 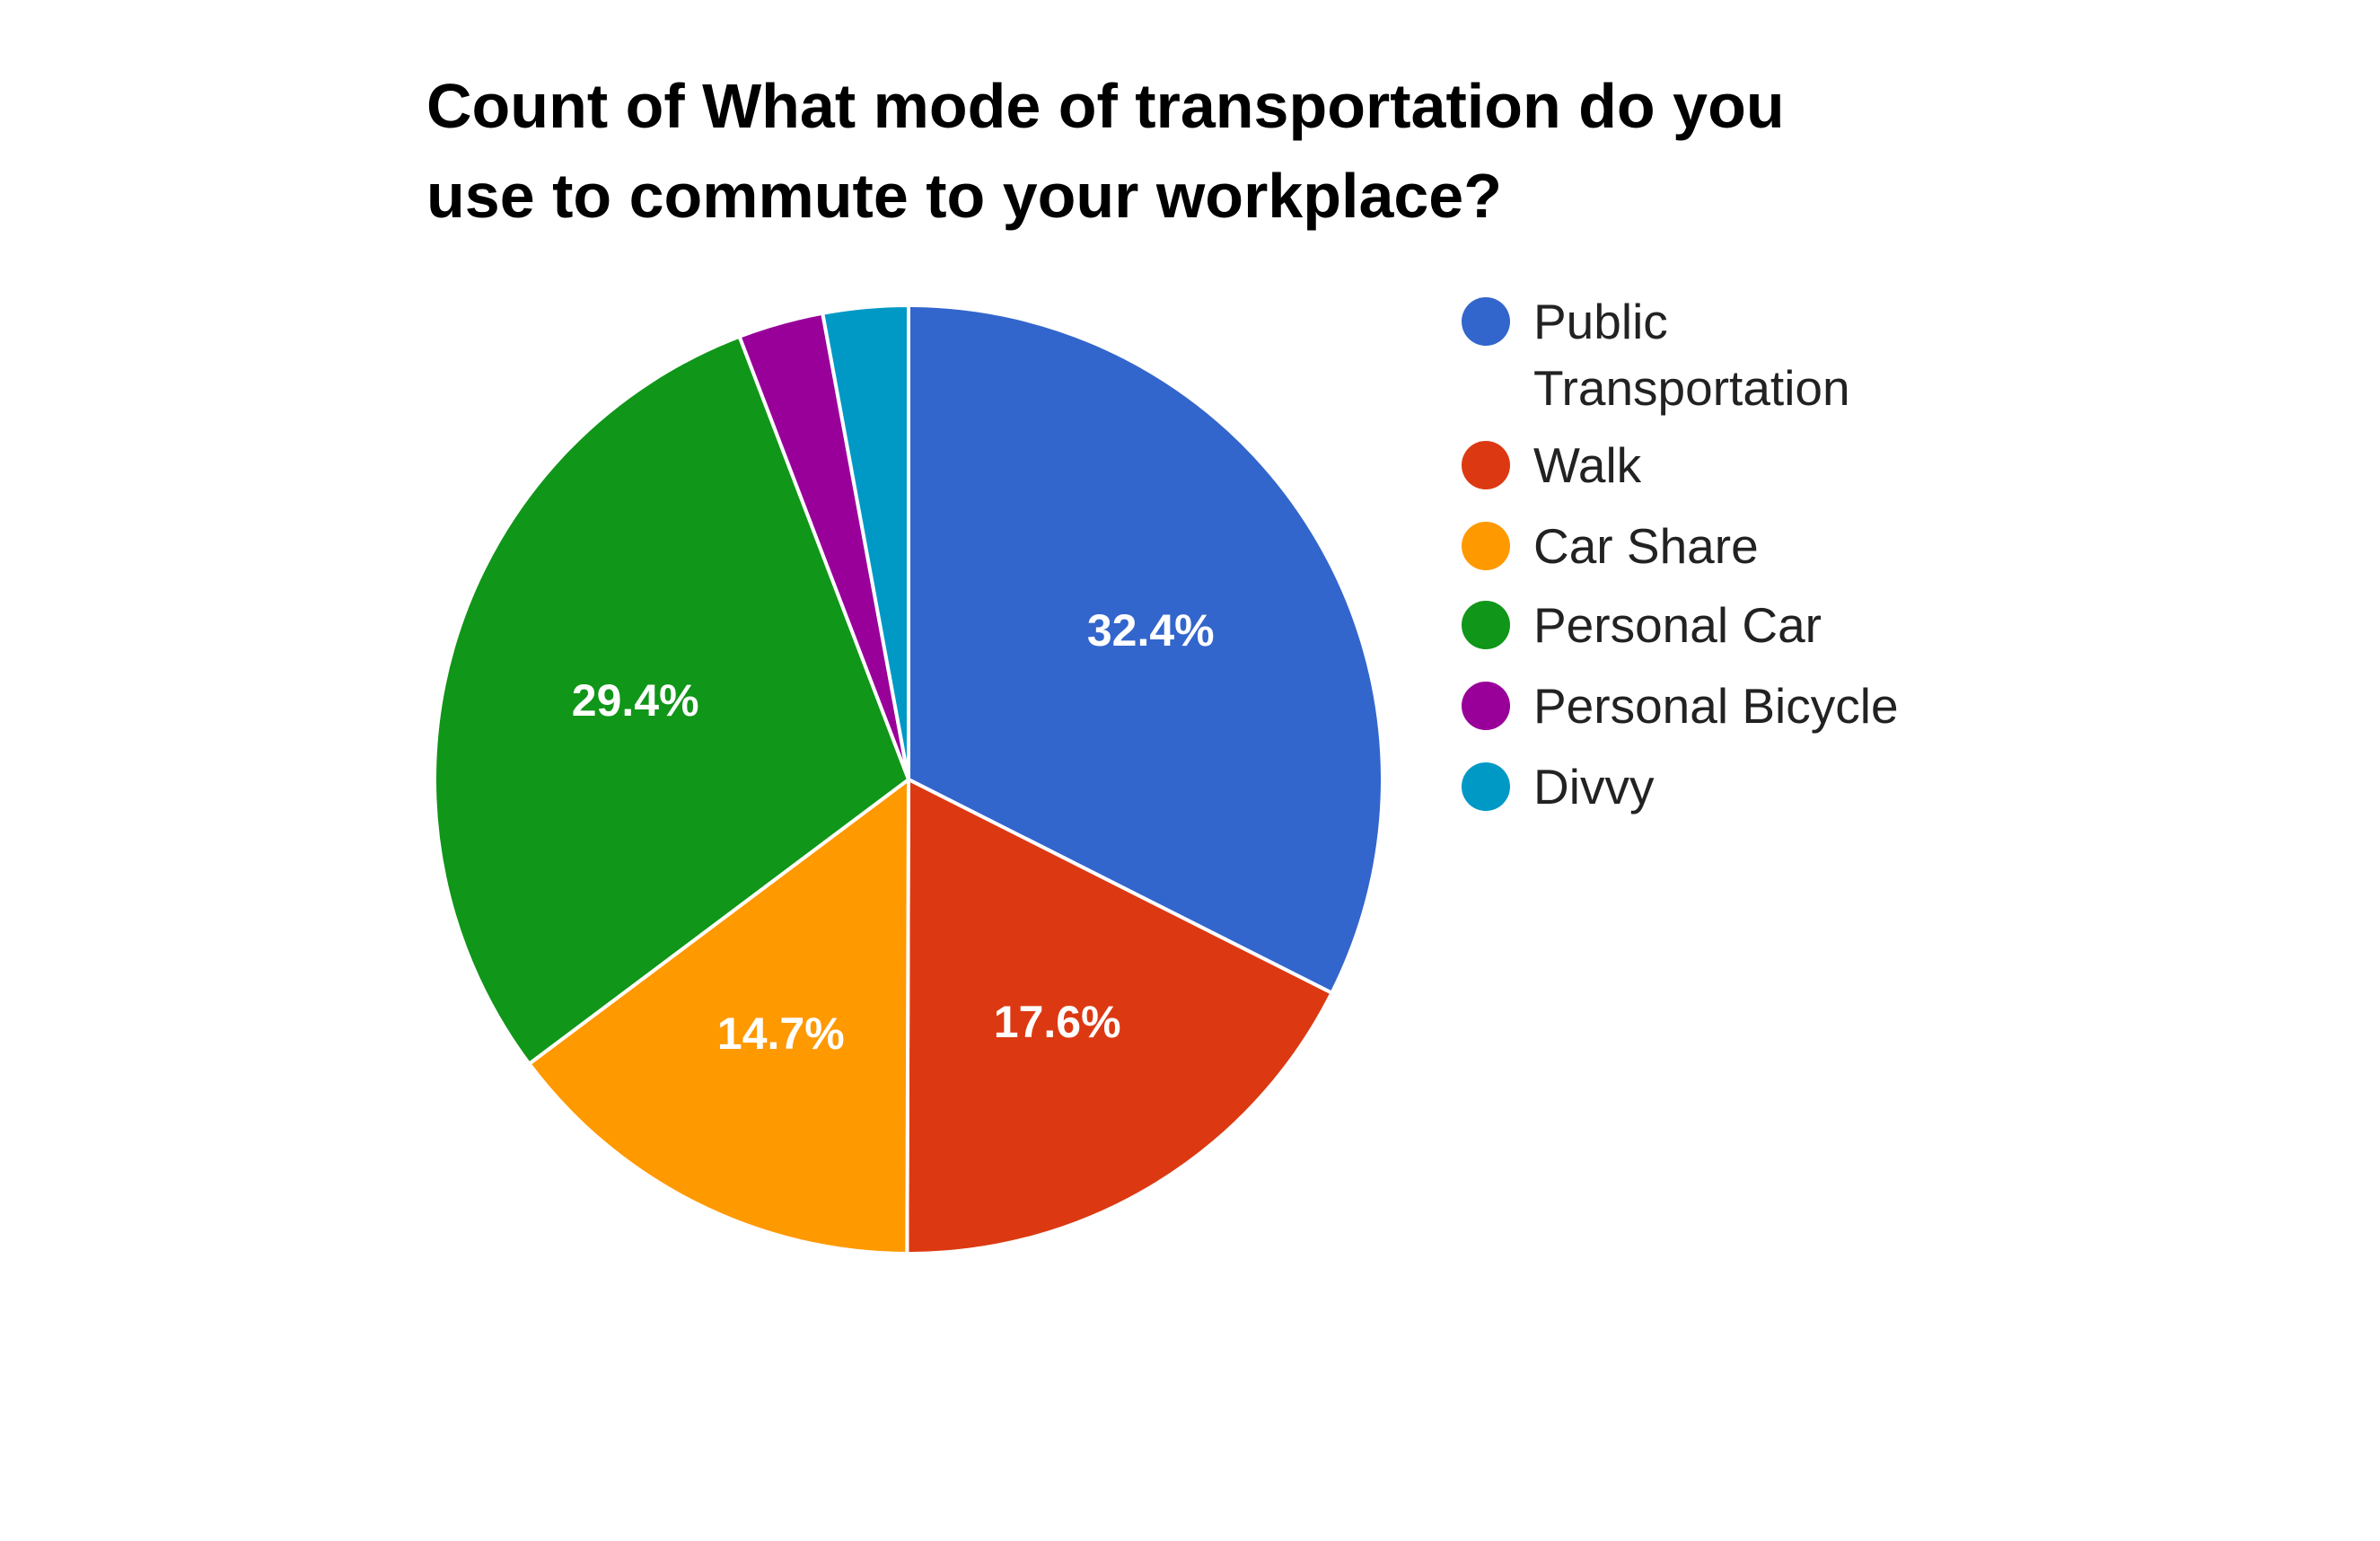 I want to click on pie-slice-public-transportation, so click(x=1145, y=650).